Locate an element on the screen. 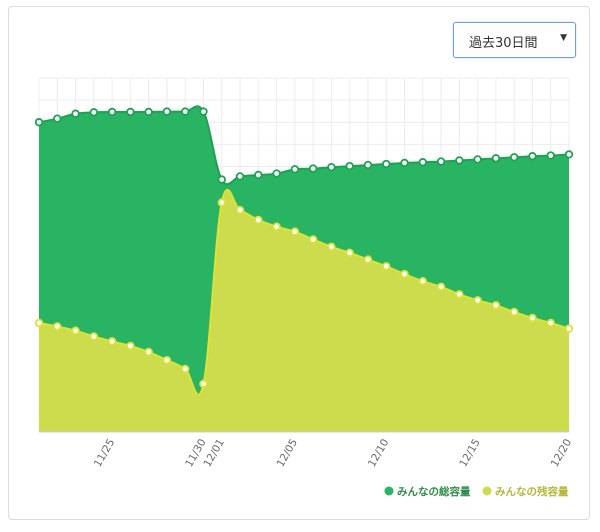 This screenshot has height=532, width=600. series-points-total is located at coordinates (304, 145).